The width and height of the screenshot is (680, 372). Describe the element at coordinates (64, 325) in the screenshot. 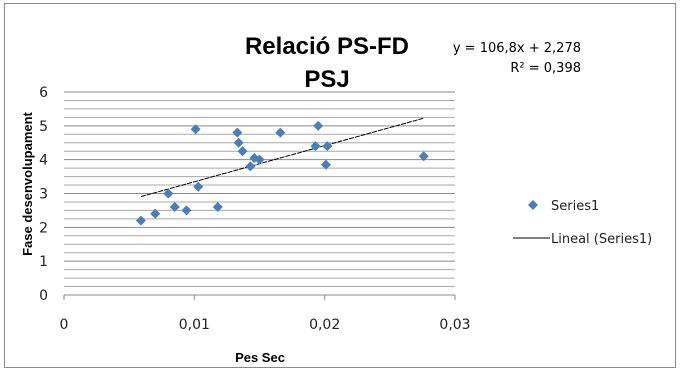

I see `x-tick-label: 0` at that location.